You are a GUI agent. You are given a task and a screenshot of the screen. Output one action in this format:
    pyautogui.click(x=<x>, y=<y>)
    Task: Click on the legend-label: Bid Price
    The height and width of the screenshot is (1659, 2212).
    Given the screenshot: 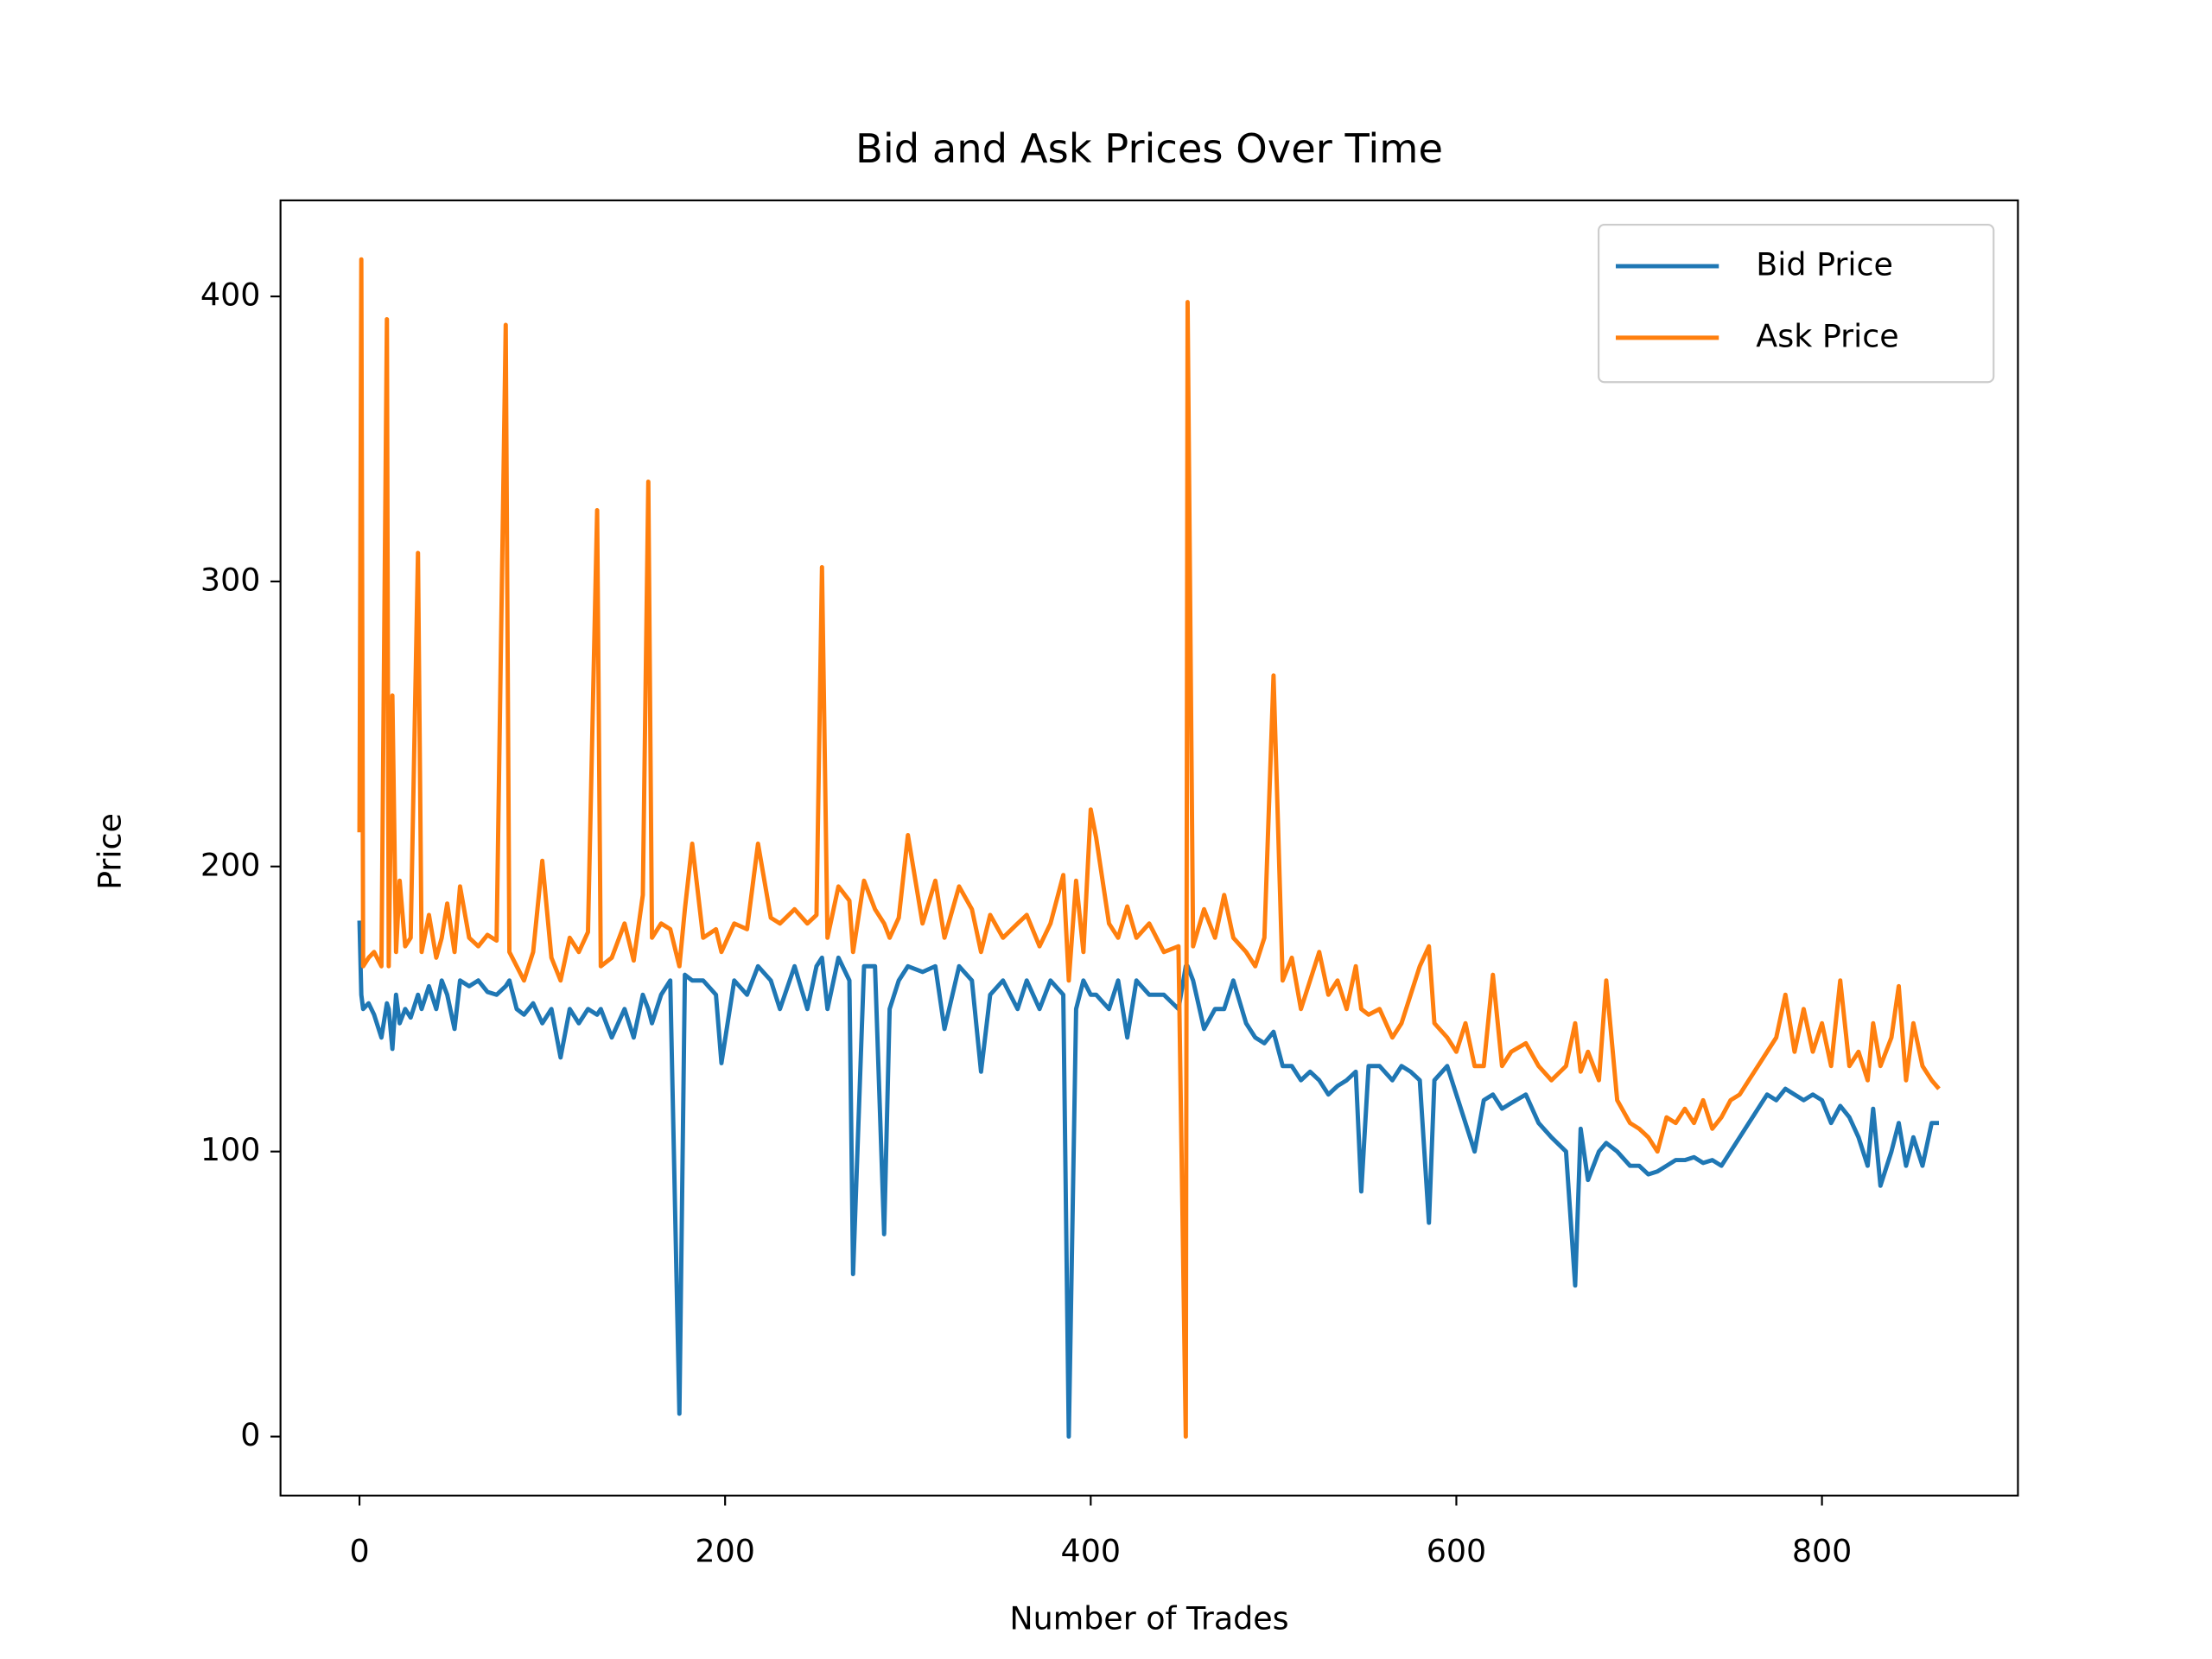 What is the action you would take?
    pyautogui.click(x=1824, y=264)
    